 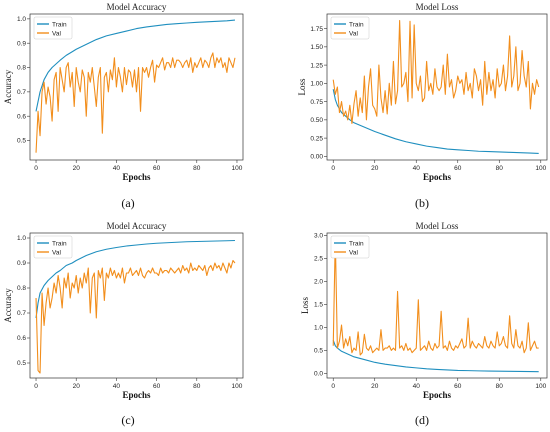 What do you see at coordinates (316, 120) in the screenshot?
I see `y-tick-label: 0.50` at bounding box center [316, 120].